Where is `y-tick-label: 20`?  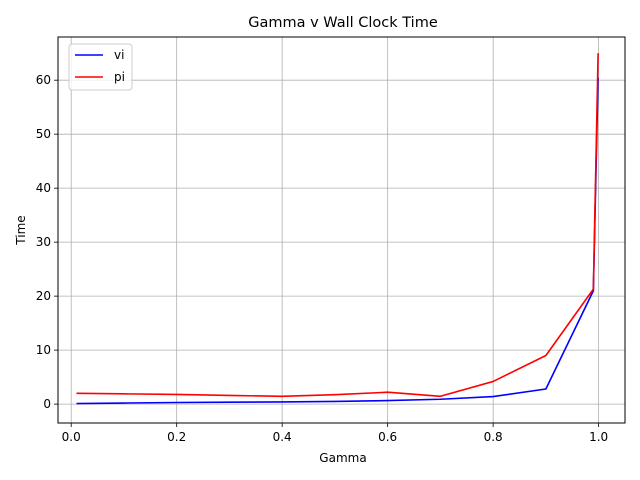 y-tick-label: 20 is located at coordinates (43, 296).